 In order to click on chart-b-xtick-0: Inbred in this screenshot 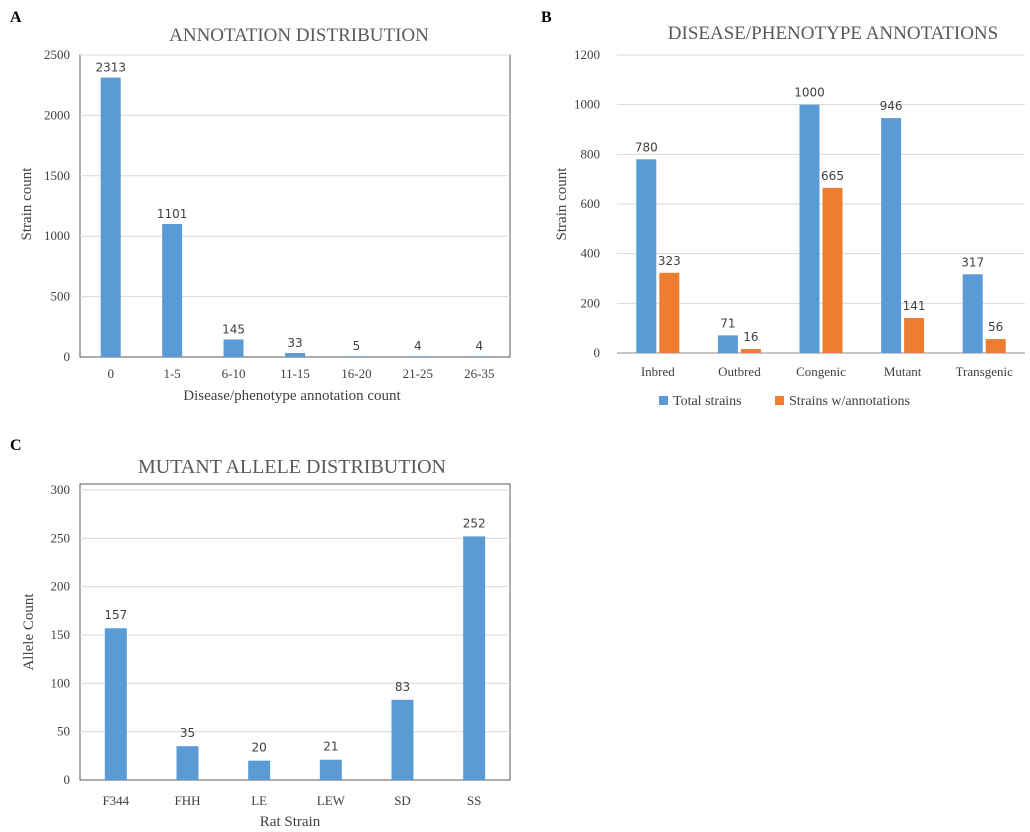, I will do `click(658, 371)`.